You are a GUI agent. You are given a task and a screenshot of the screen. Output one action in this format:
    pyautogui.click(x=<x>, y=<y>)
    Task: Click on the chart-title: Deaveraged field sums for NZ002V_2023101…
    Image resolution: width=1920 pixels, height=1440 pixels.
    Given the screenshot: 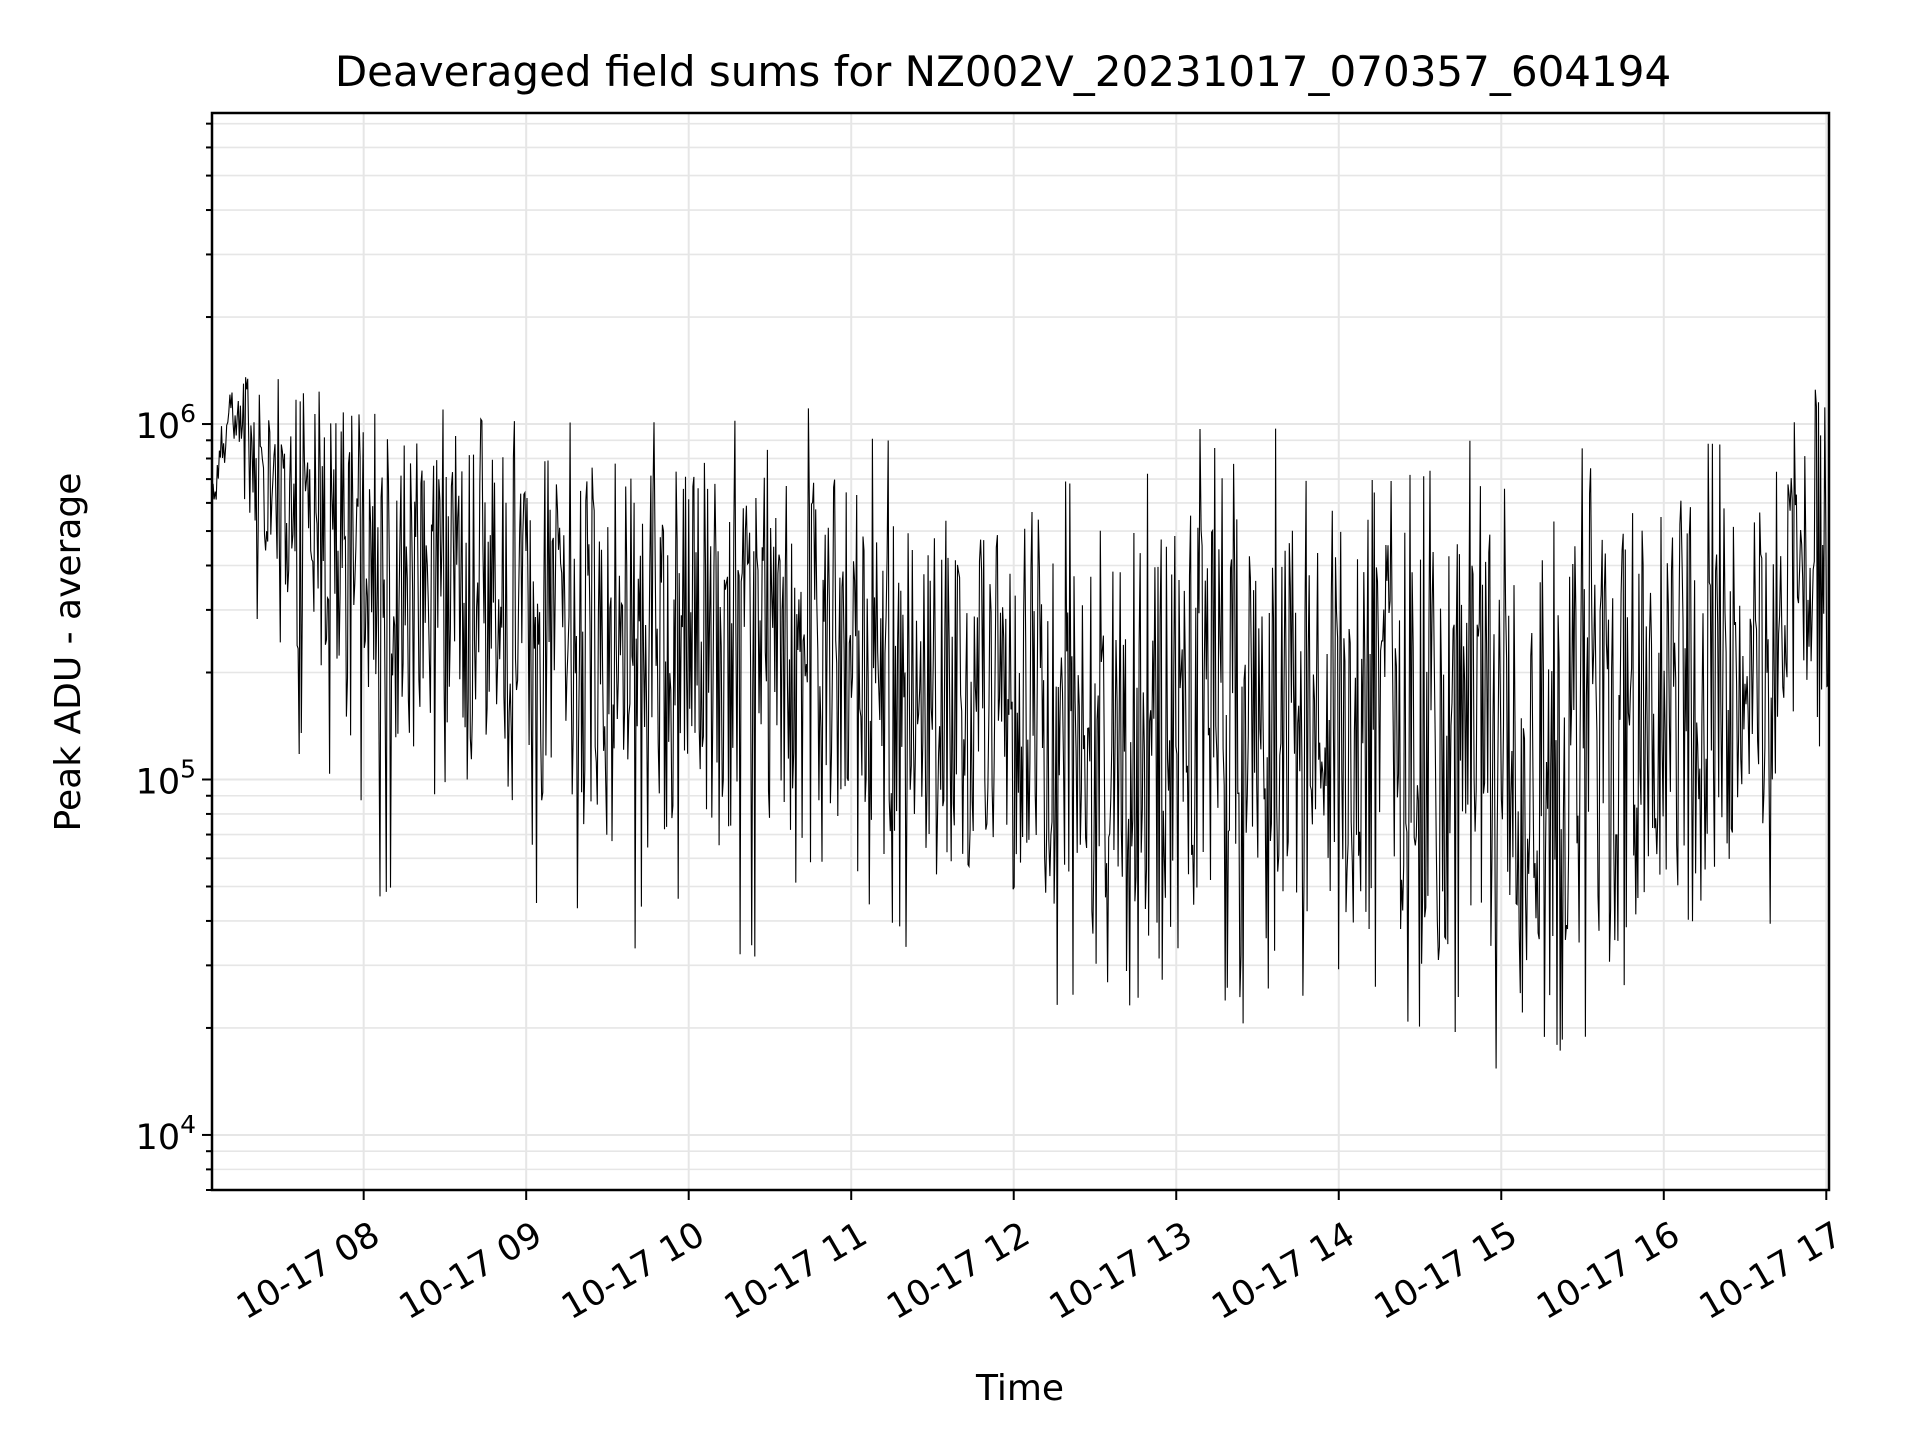 What is the action you would take?
    pyautogui.click(x=1003, y=71)
    